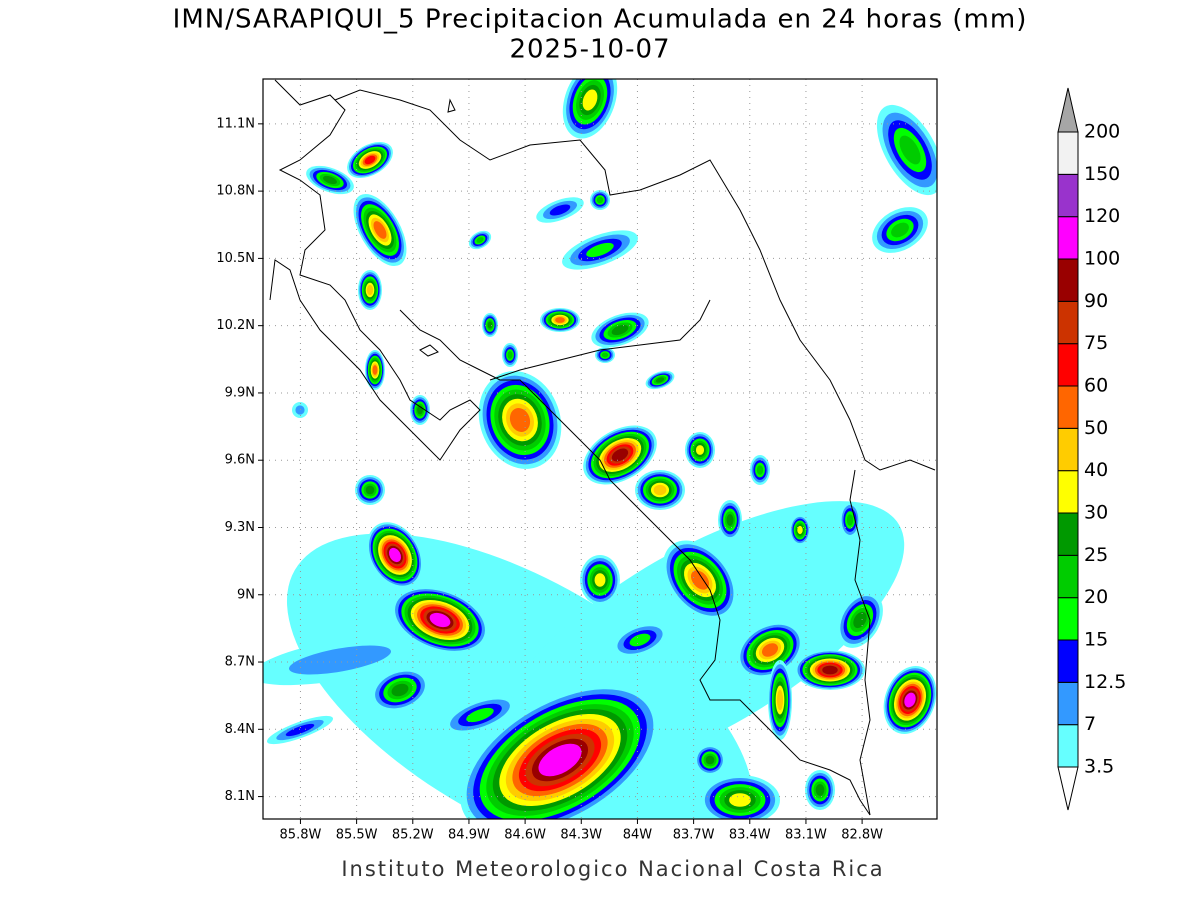  Describe the element at coordinates (581, 835) in the screenshot. I see `x-tick-label: 84.3W` at that location.